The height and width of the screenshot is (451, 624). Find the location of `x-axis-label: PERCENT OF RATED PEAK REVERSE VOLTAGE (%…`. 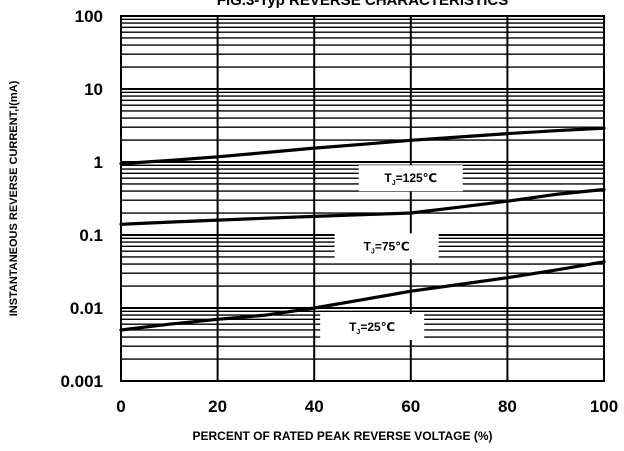

x-axis-label: PERCENT OF RATED PEAK REVERSE VOLTAGE (%… is located at coordinates (342, 436).